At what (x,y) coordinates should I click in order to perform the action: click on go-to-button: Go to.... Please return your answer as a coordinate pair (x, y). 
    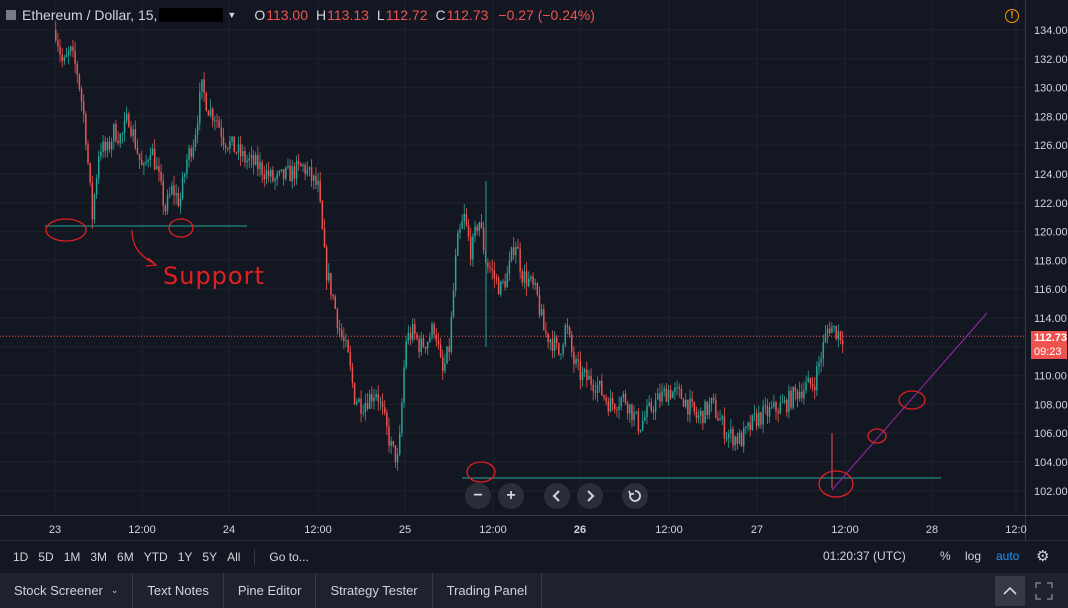
    Looking at the image, I should click on (289, 556).